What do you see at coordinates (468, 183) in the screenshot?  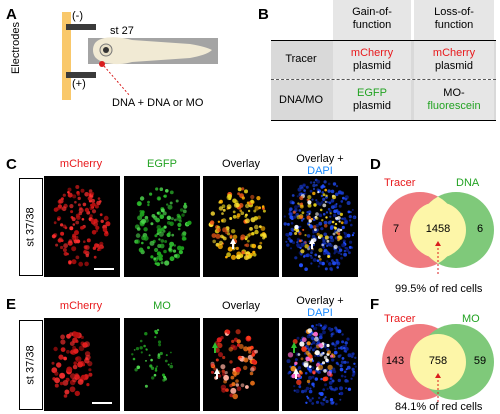 I see `d-label-dna: DNA` at bounding box center [468, 183].